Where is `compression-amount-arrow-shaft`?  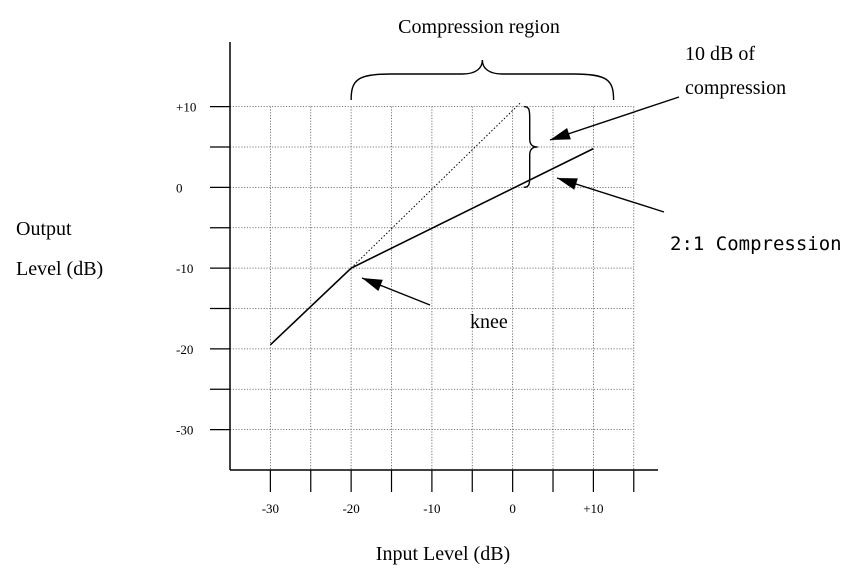
compression-amount-arrow-shaft is located at coordinates (614, 118).